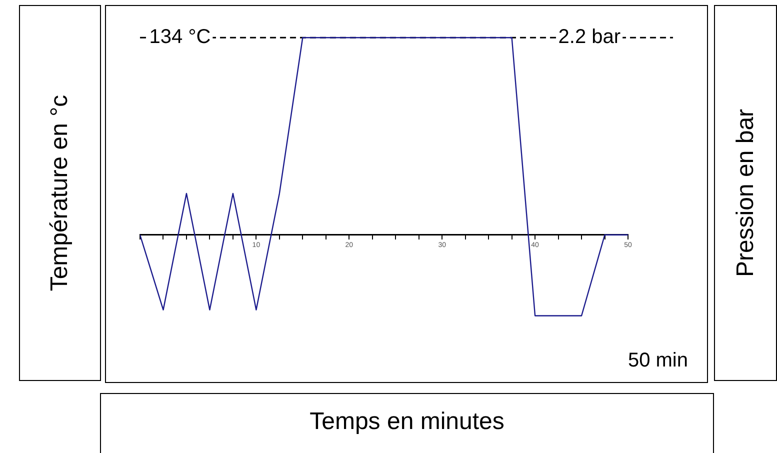 Image resolution: width=777 pixels, height=453 pixels. What do you see at coordinates (407, 422) in the screenshot?
I see `x-axis-title: Temps en minutes` at bounding box center [407, 422].